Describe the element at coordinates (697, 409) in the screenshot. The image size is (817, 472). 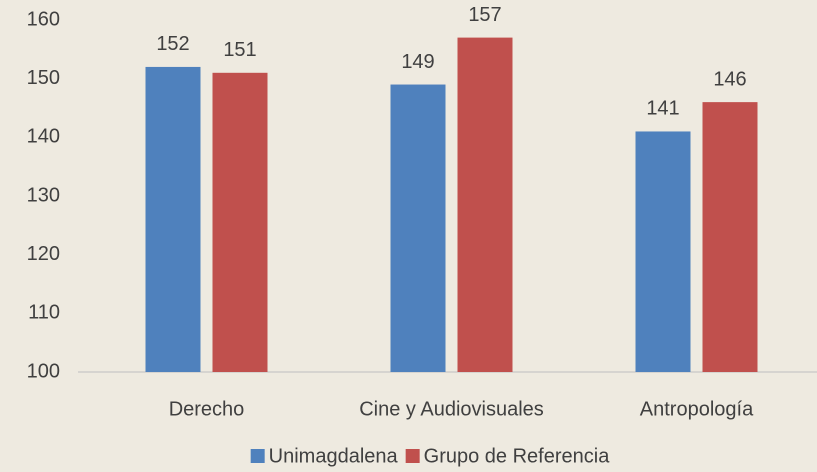
I see `x-tick-label: Antropología` at that location.